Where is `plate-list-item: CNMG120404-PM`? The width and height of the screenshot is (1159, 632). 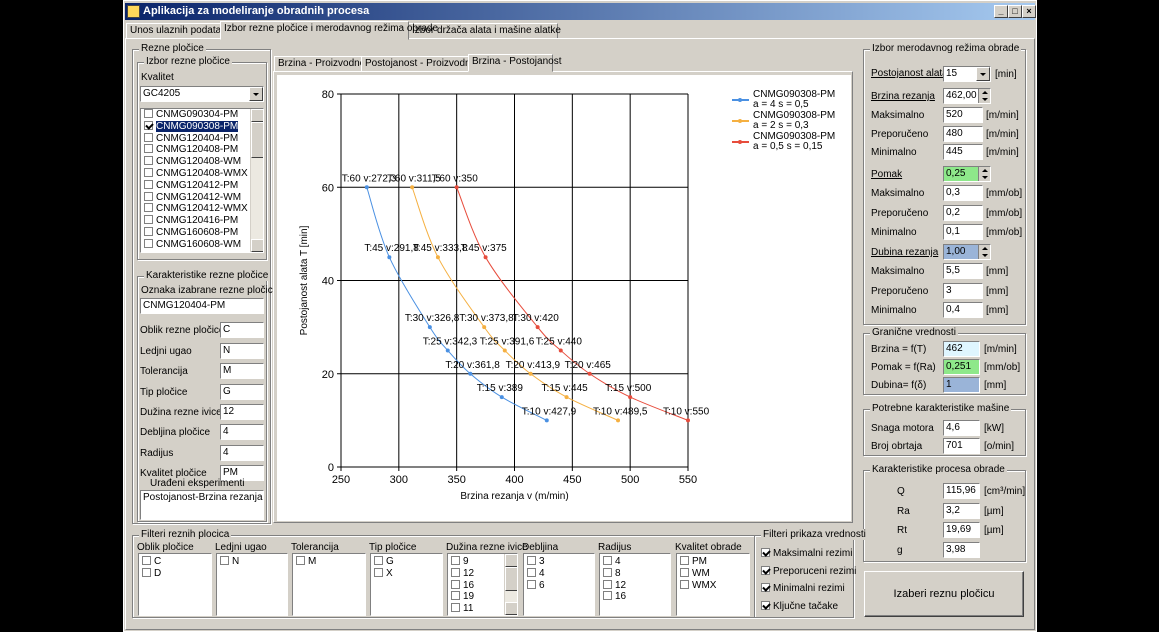 plate-list-item: CNMG120404-PM is located at coordinates (202, 138).